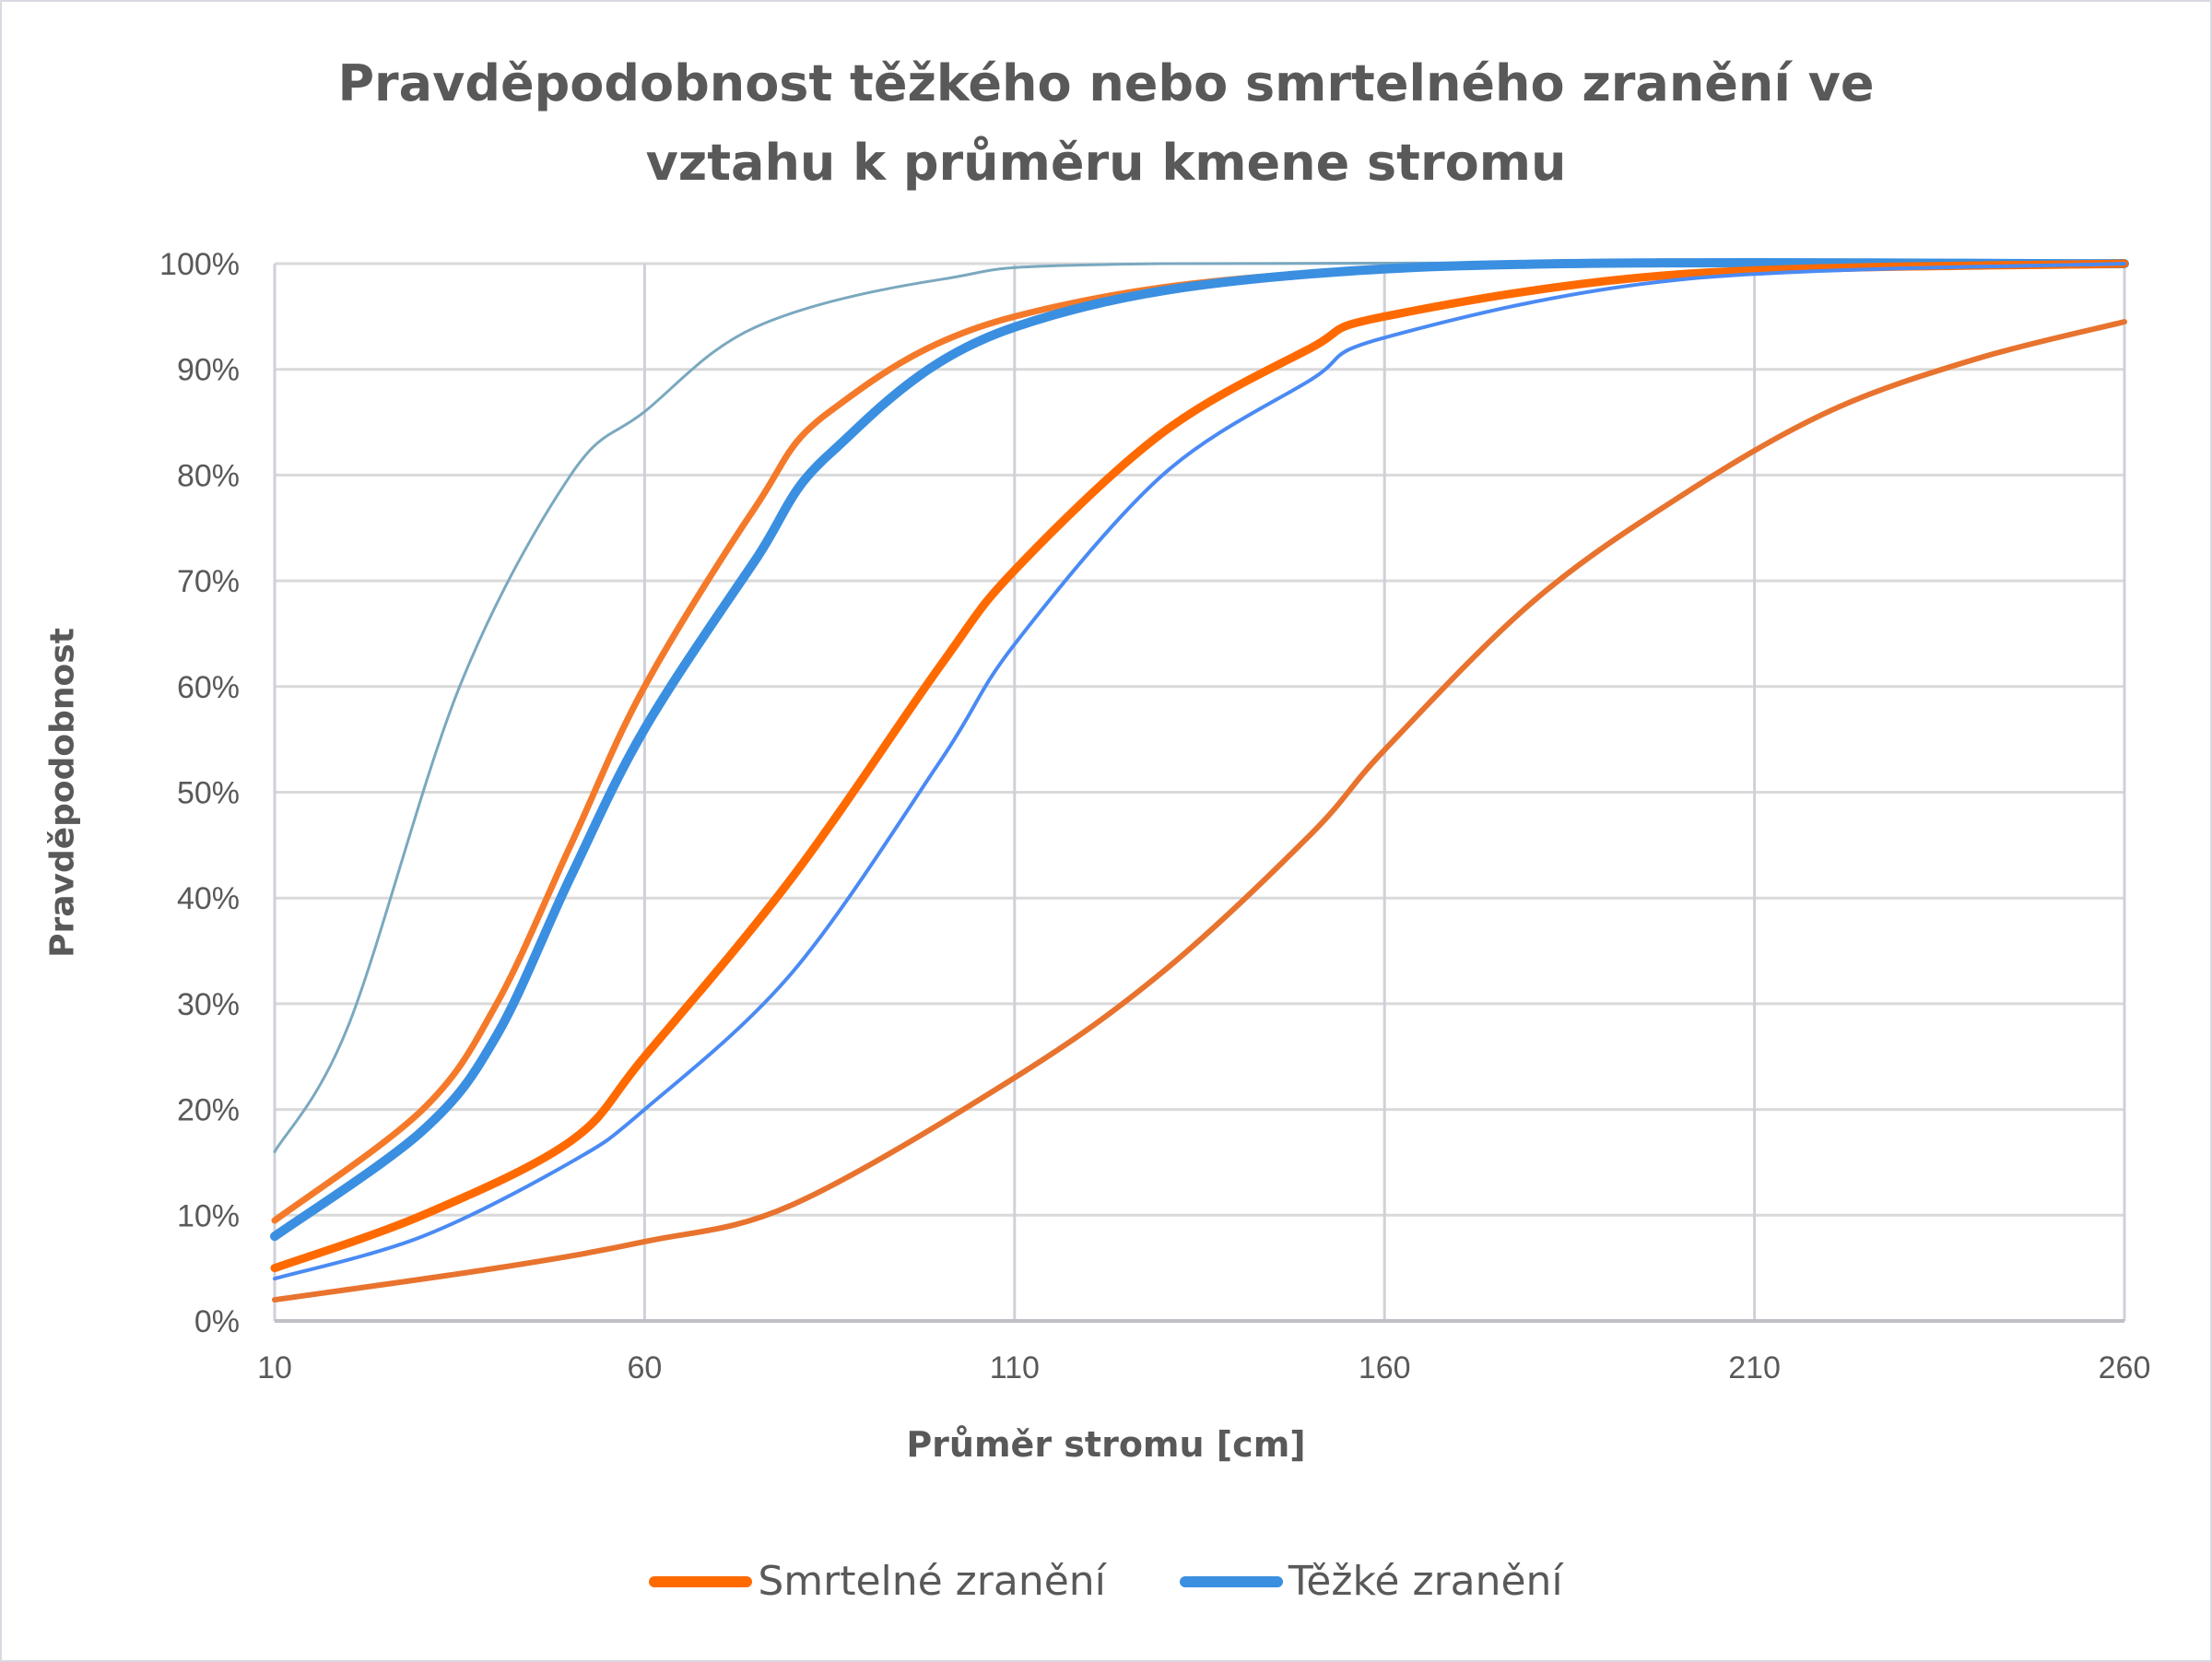 Image resolution: width=2212 pixels, height=1662 pixels. What do you see at coordinates (2125, 1367) in the screenshot?
I see `x-tick-label: 260` at bounding box center [2125, 1367].